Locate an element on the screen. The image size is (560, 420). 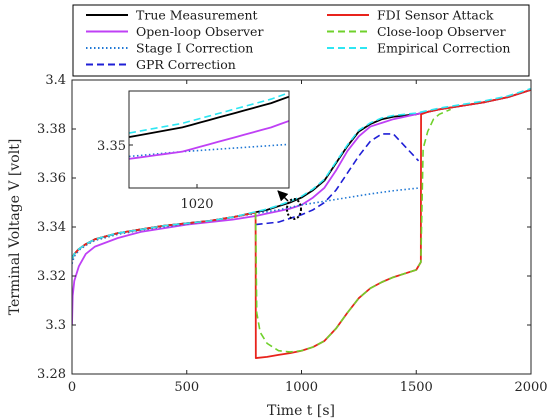
series-line-gpr-correction is located at coordinates (337, 179).